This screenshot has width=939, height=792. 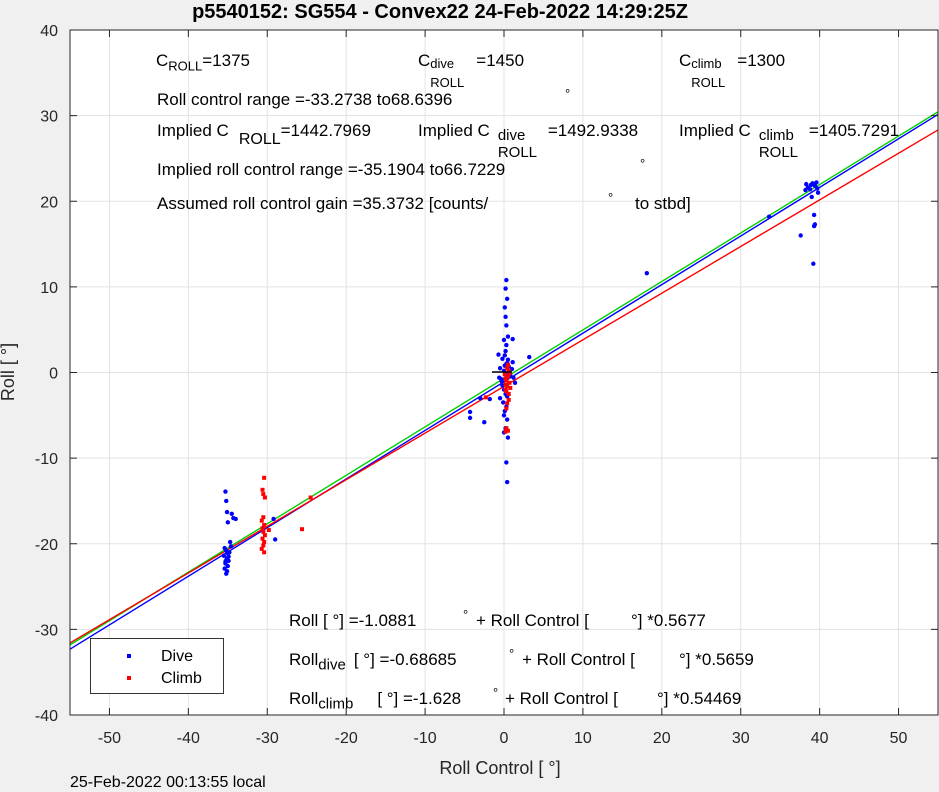 What do you see at coordinates (158, 679) in the screenshot?
I see `legend-item-climb: Climb` at bounding box center [158, 679].